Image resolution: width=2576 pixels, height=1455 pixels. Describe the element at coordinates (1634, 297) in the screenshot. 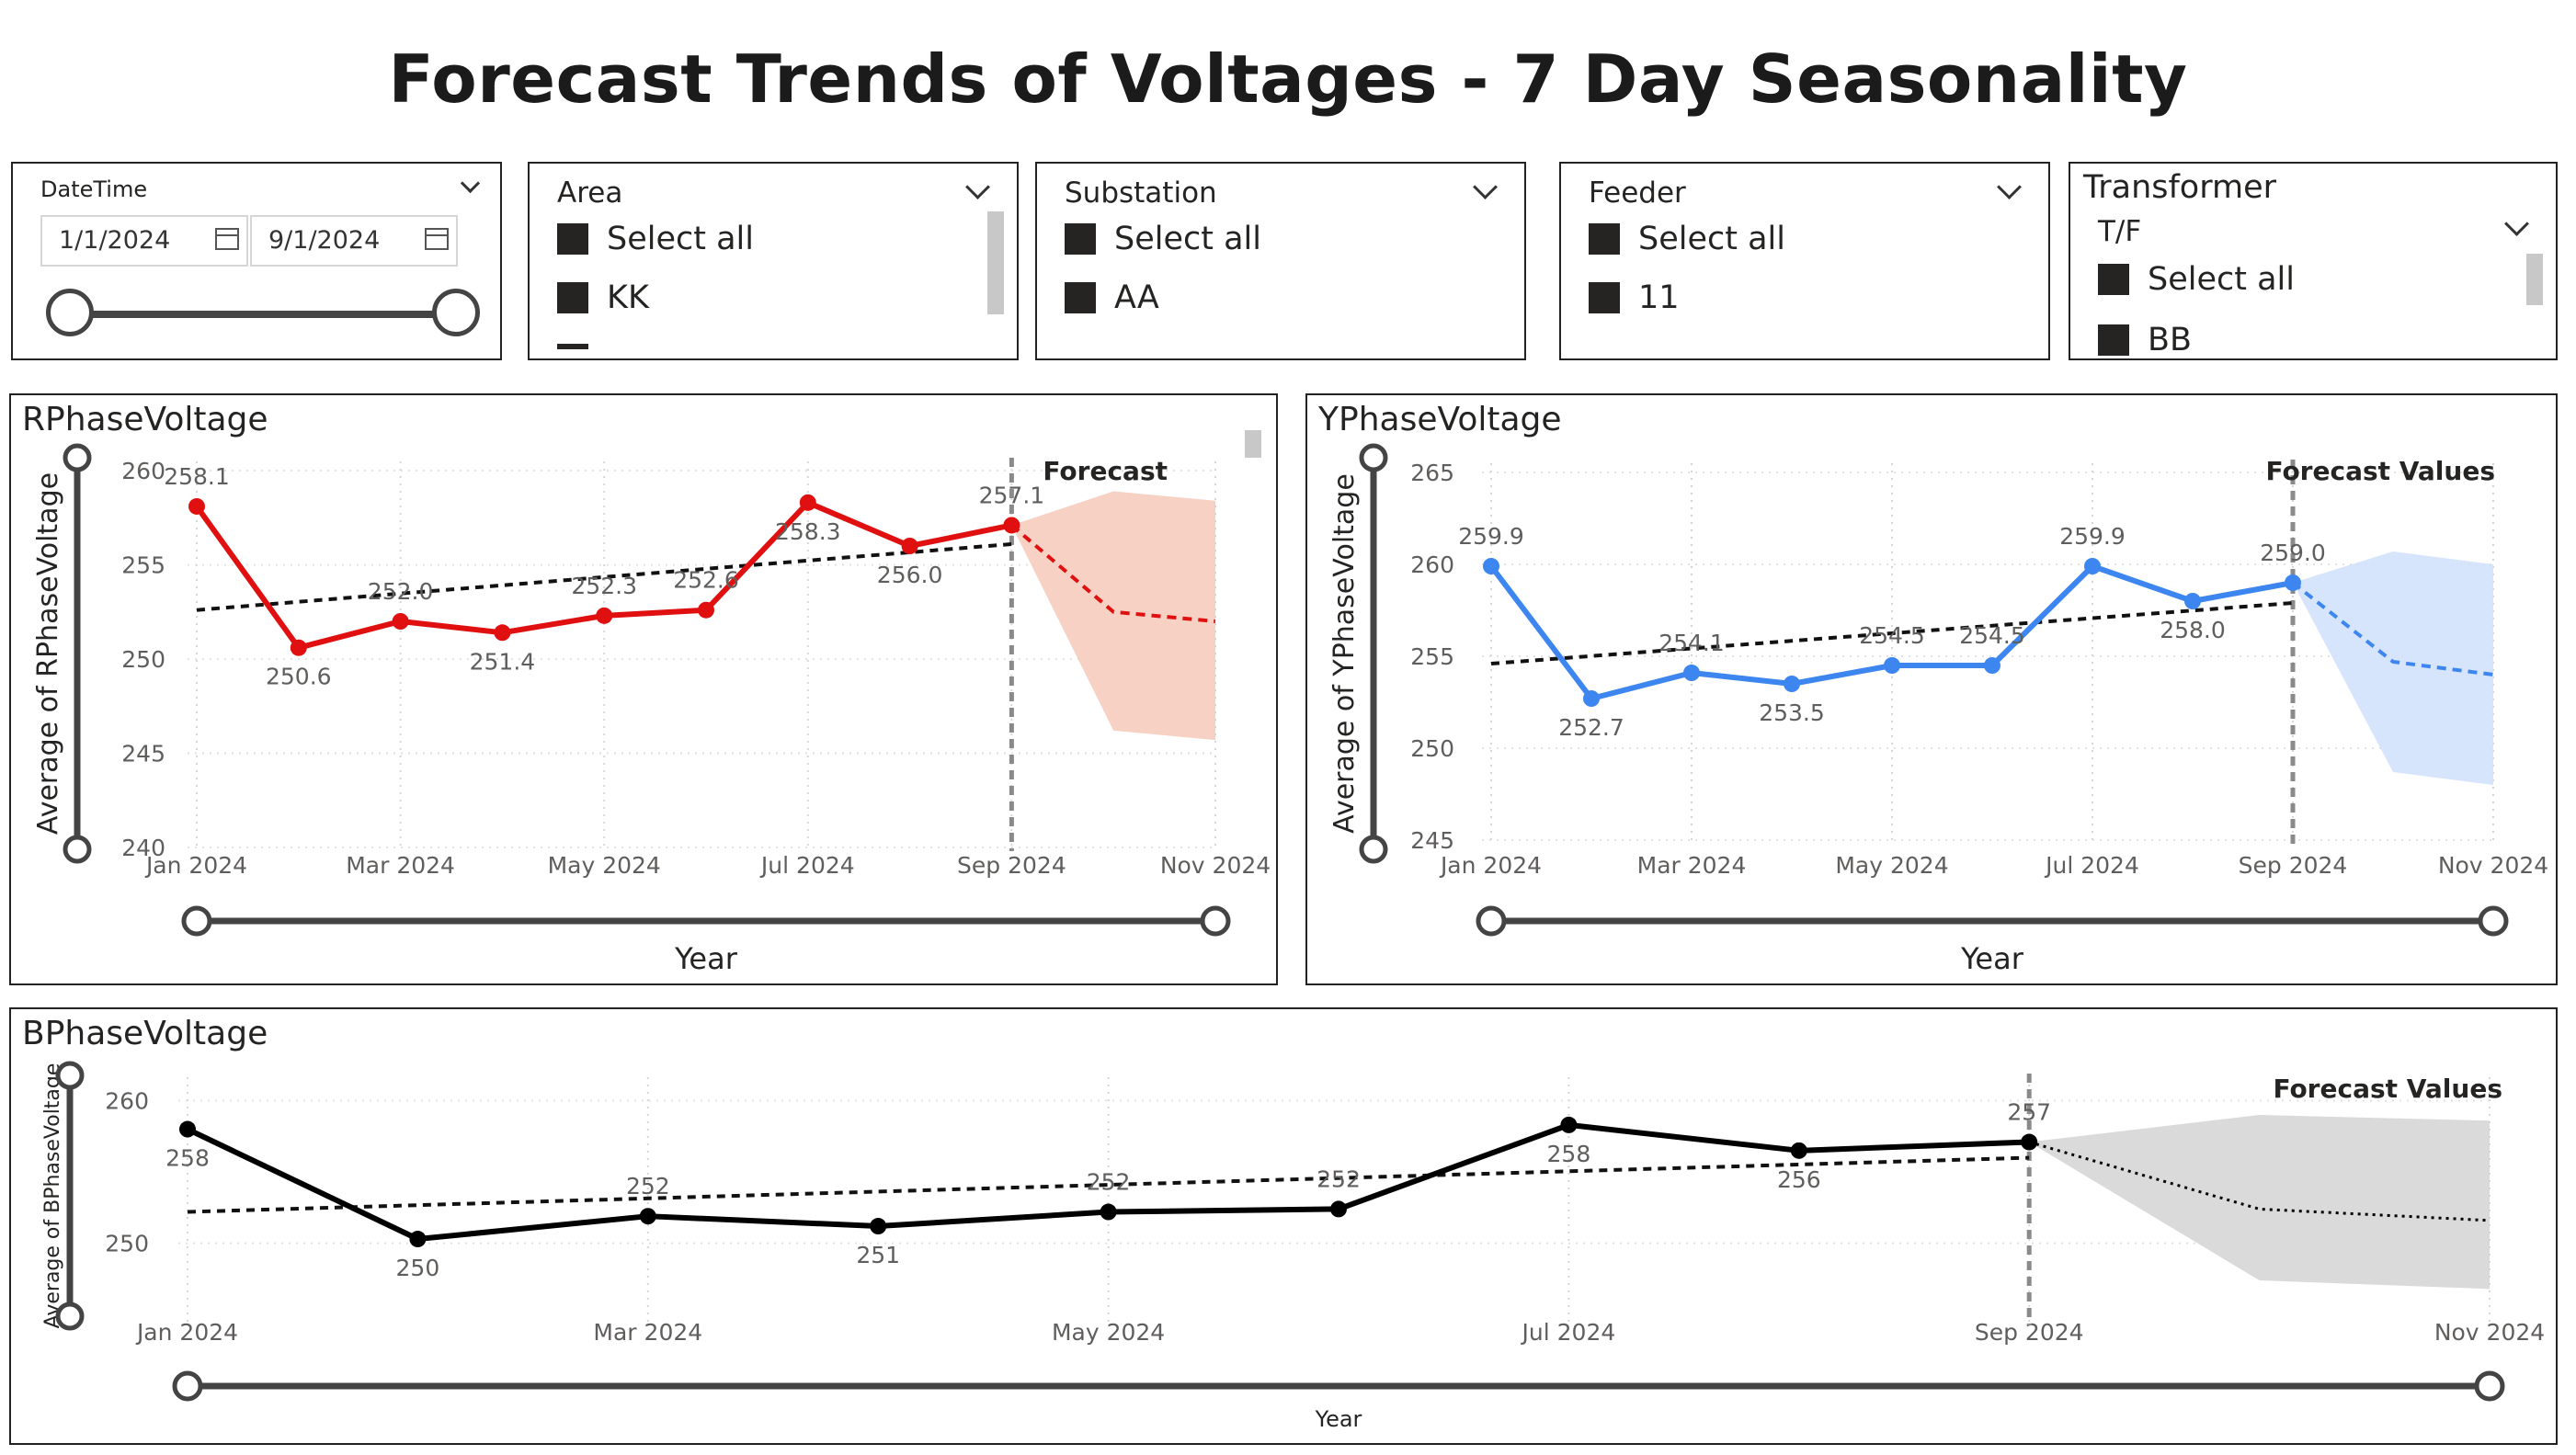

I see `feeder-option-11: 11` at that location.